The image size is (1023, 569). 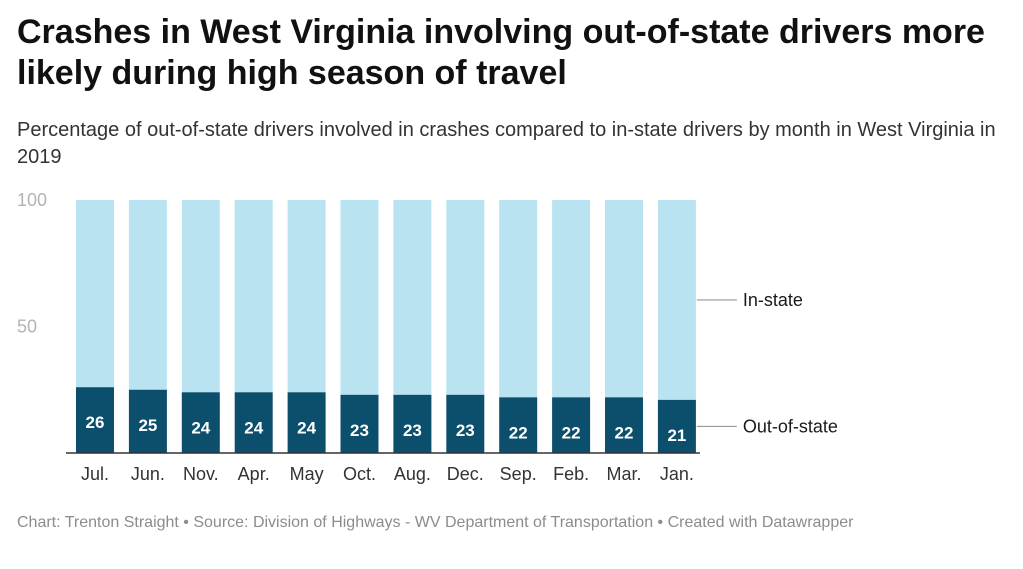 I want to click on x-tick-label: Feb., so click(x=571, y=474).